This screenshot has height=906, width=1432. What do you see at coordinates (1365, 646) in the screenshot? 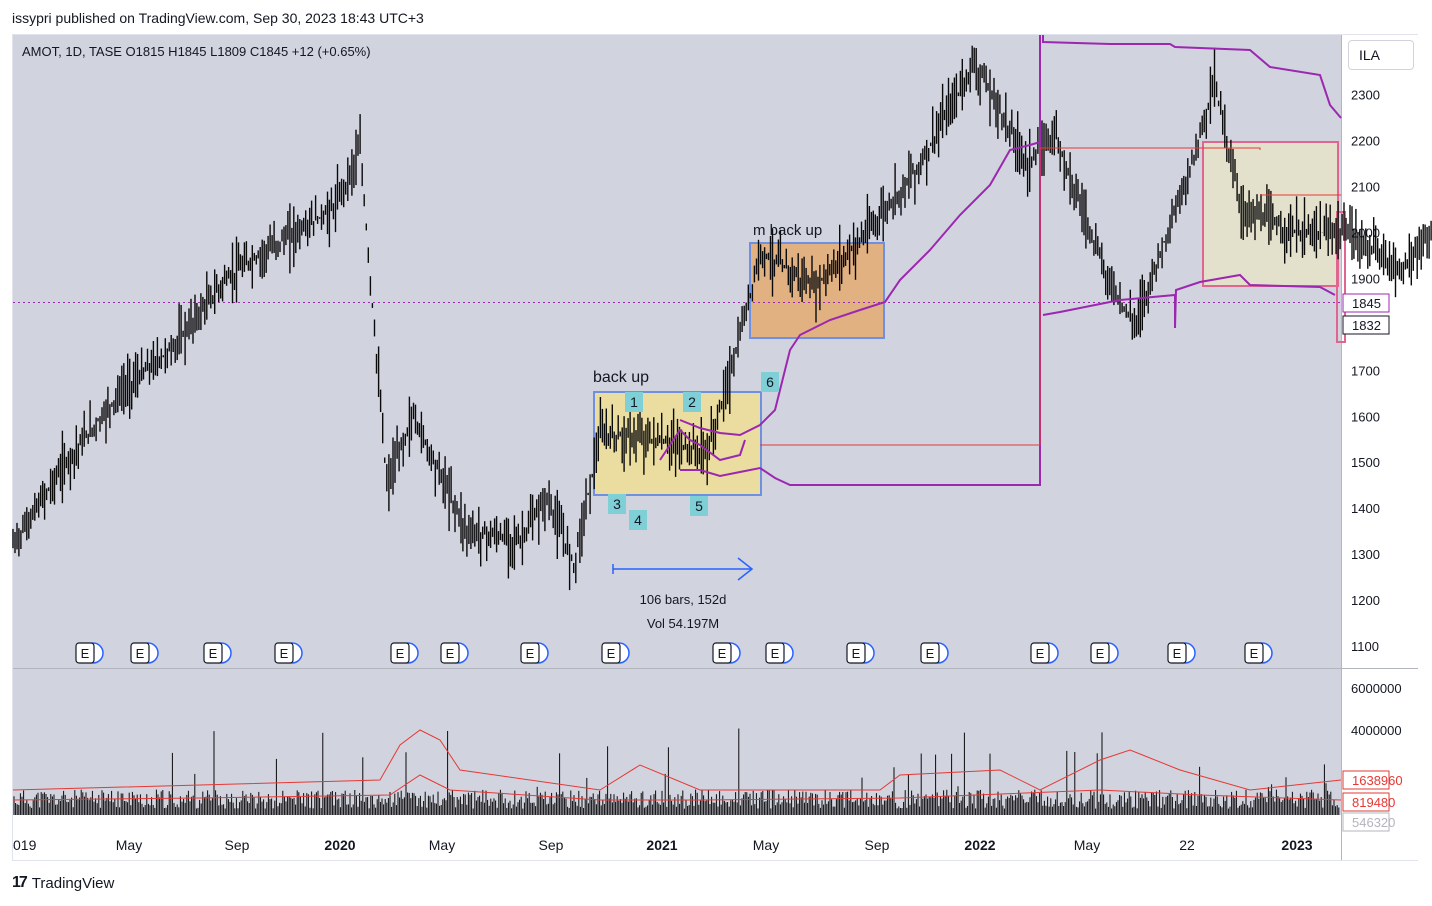
I see `price-tick-label: 1100` at bounding box center [1365, 646].